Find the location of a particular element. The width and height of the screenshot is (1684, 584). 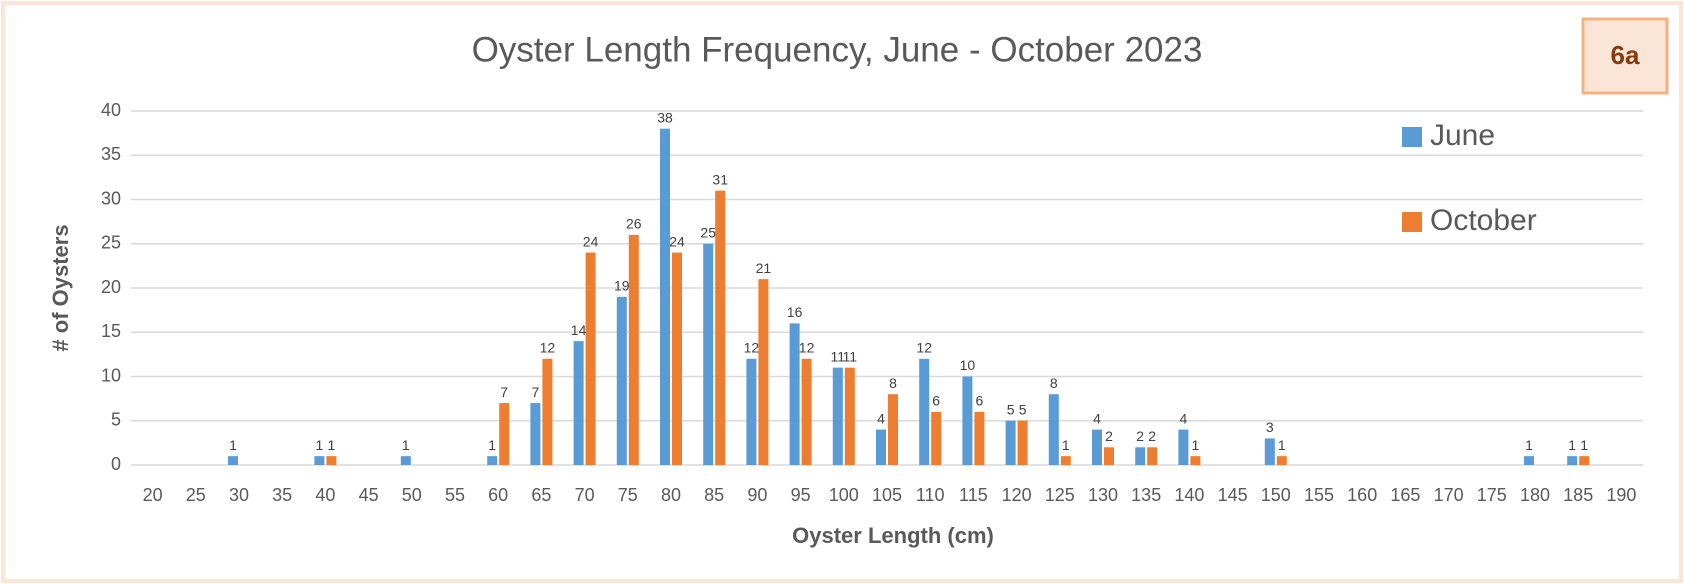

y-tick-label: 30 is located at coordinates (111, 198).